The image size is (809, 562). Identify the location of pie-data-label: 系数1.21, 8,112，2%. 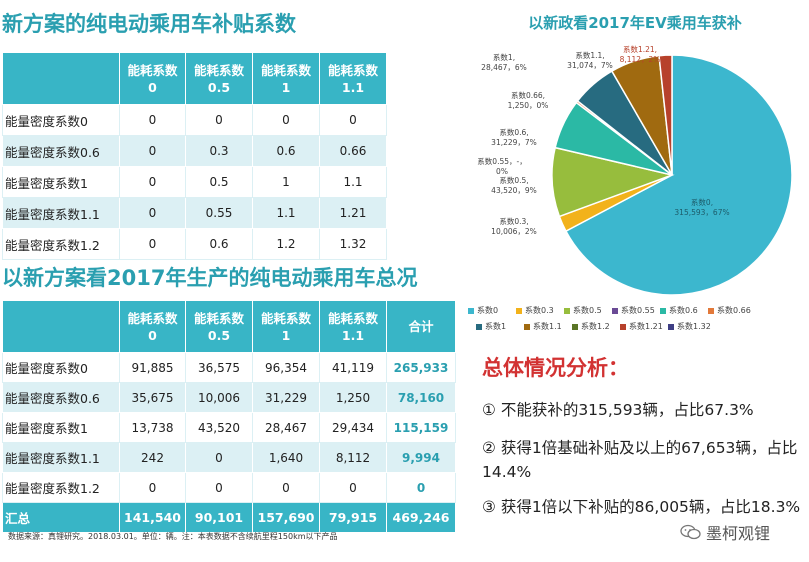
(640, 54).